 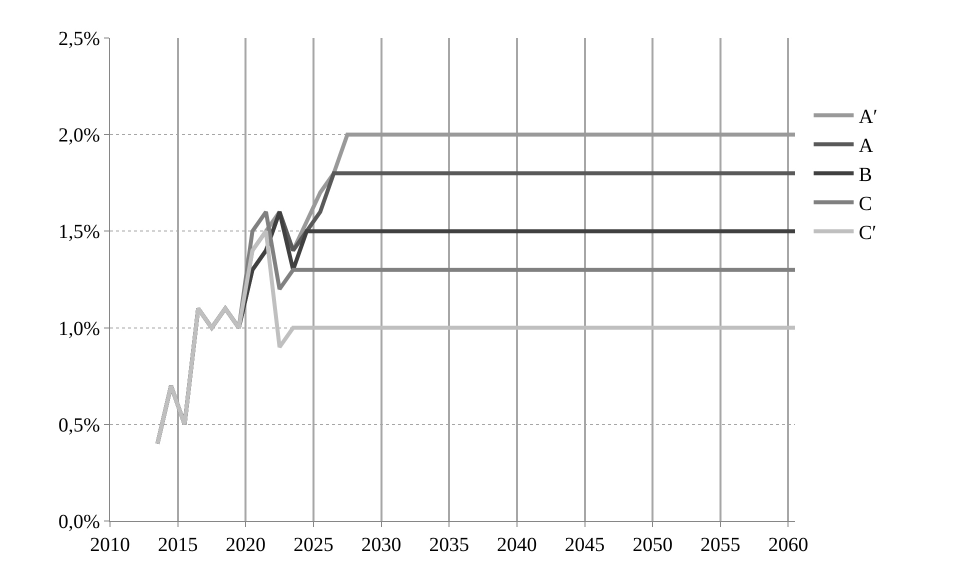 What do you see at coordinates (381, 545) in the screenshot?
I see `x-tick-label: 2030` at bounding box center [381, 545].